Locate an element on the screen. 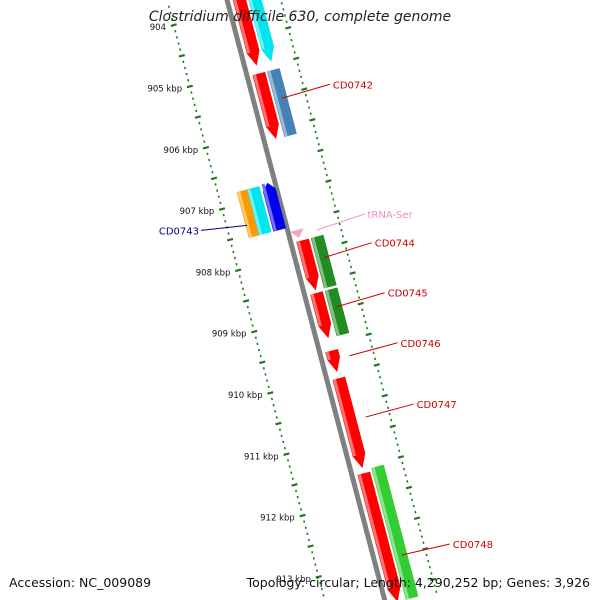  gene-label-group: CD0747 is located at coordinates (411, 409).